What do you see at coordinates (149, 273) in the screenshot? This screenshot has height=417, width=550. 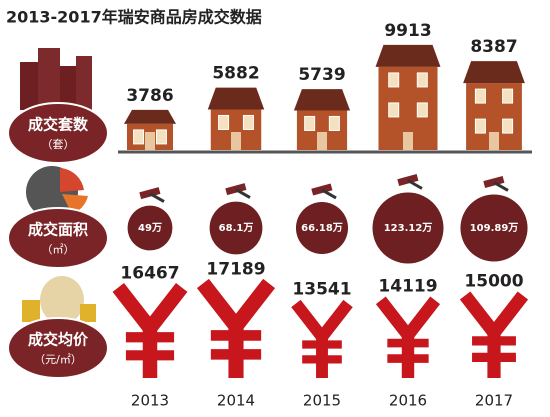 I see `value-label: 16467` at bounding box center [149, 273].